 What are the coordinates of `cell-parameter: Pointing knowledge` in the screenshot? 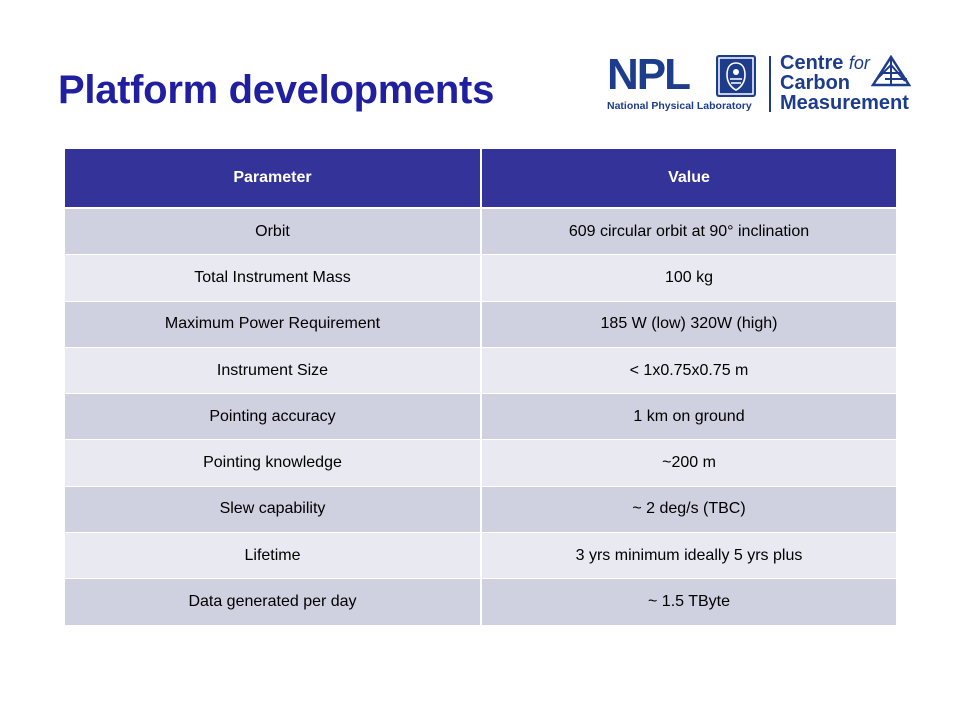 It's located at (273, 463).